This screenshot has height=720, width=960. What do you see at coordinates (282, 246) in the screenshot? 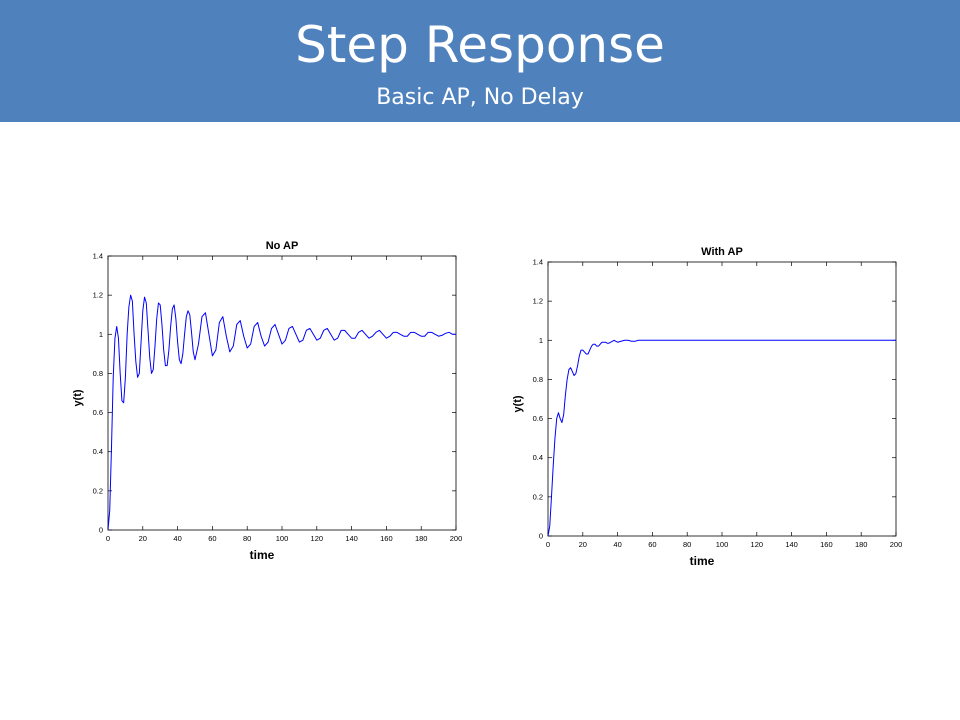
I see `chart-title: No AP` at bounding box center [282, 246].